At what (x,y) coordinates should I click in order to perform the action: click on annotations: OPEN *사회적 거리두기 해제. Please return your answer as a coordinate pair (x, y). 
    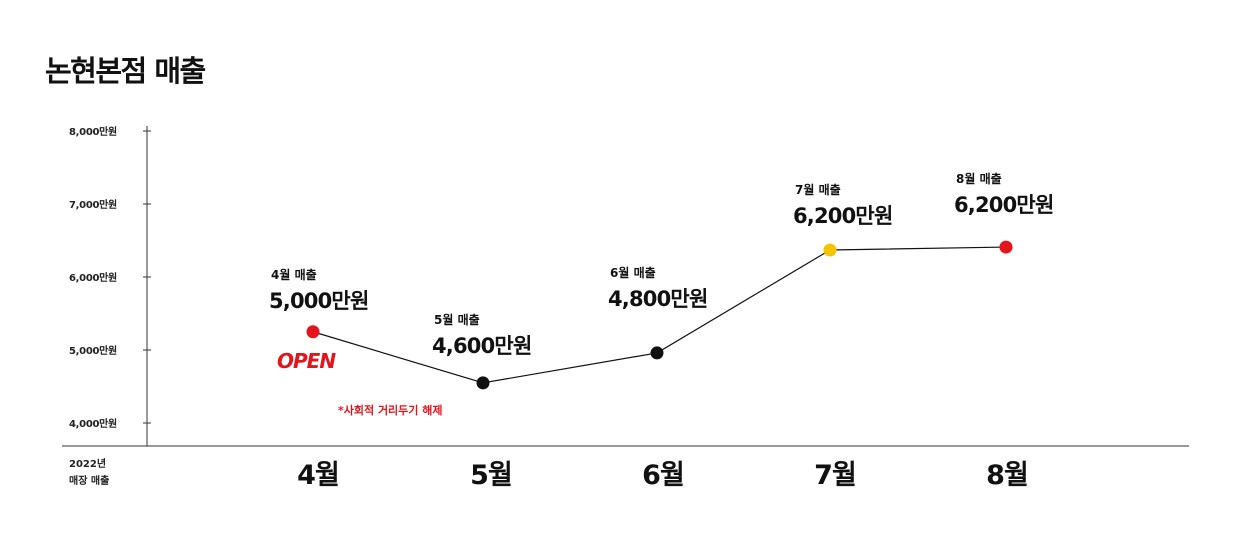
    Looking at the image, I should click on (360, 383).